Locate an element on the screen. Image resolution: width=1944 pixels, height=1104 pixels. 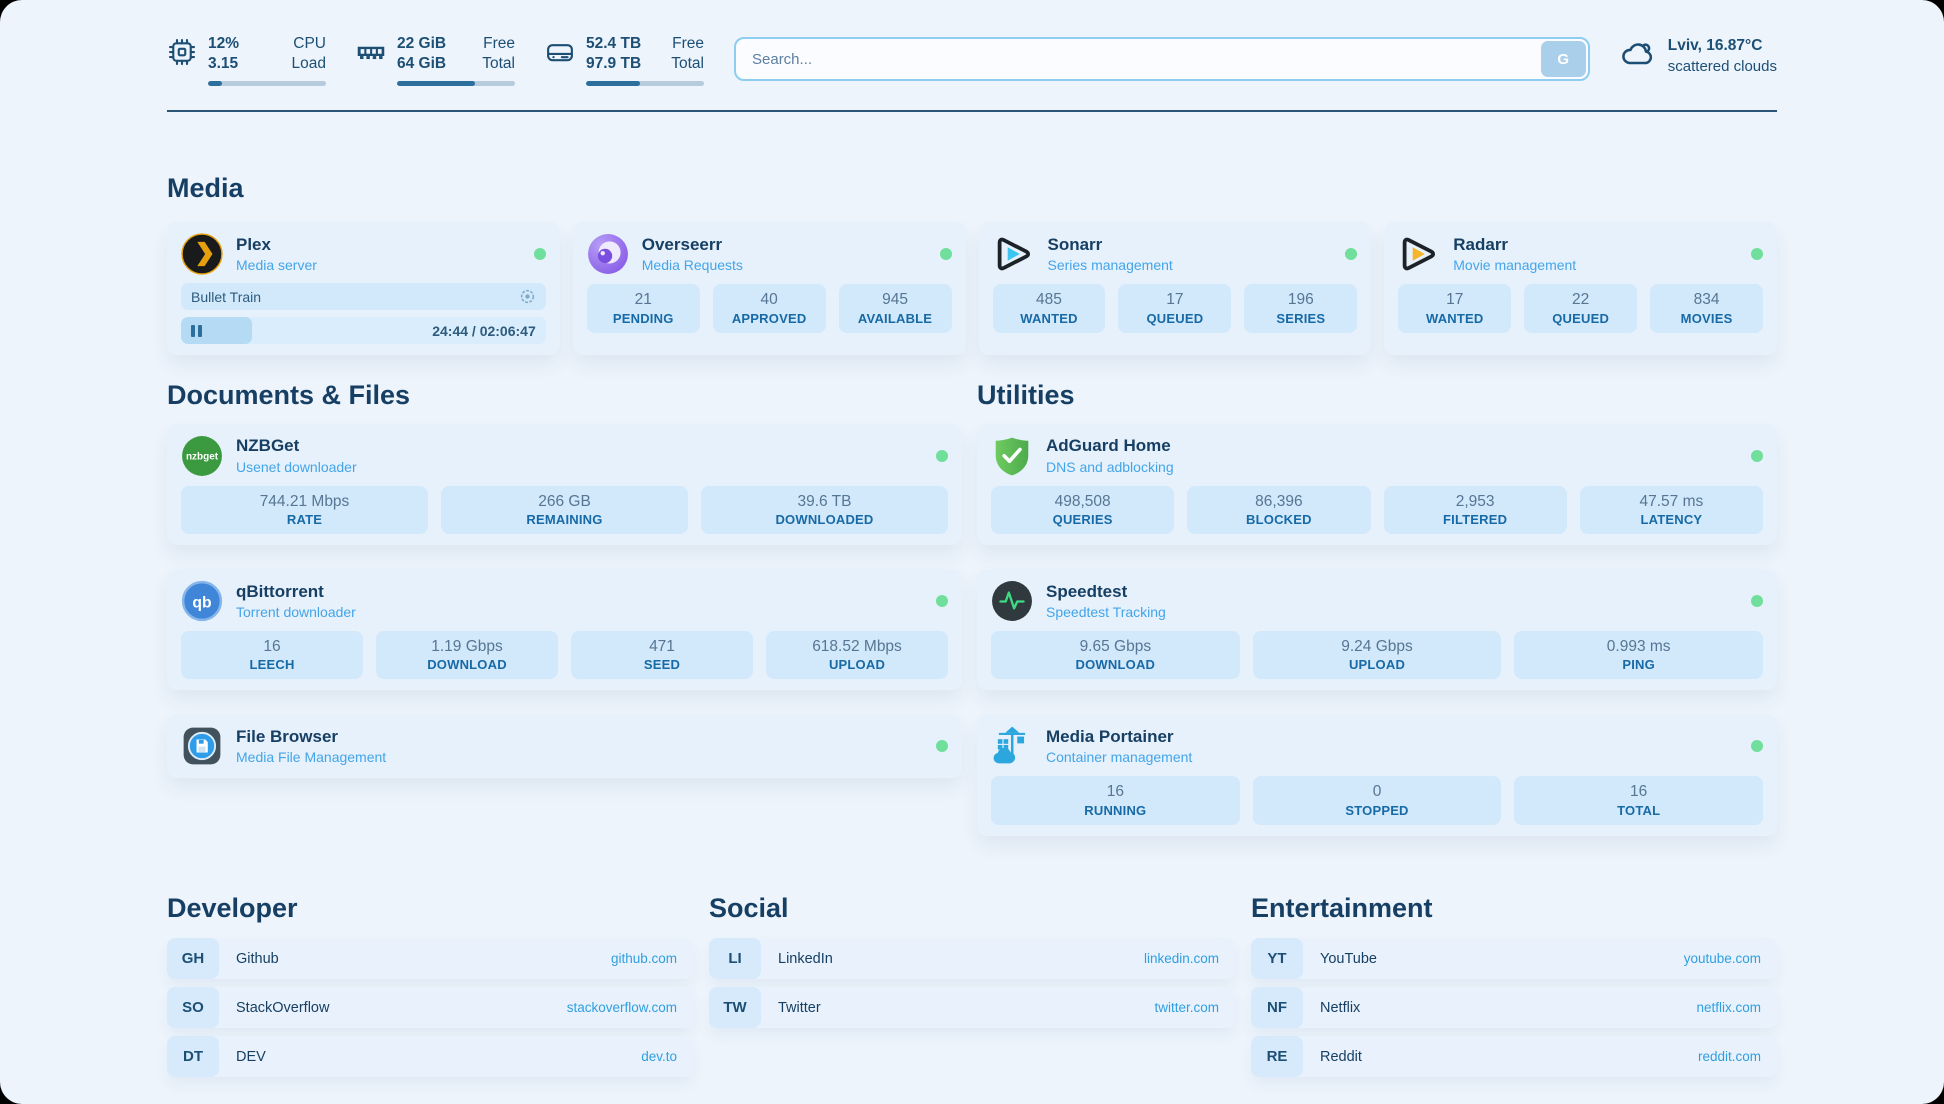
cpu-usage-value: 12% is located at coordinates (224, 43).